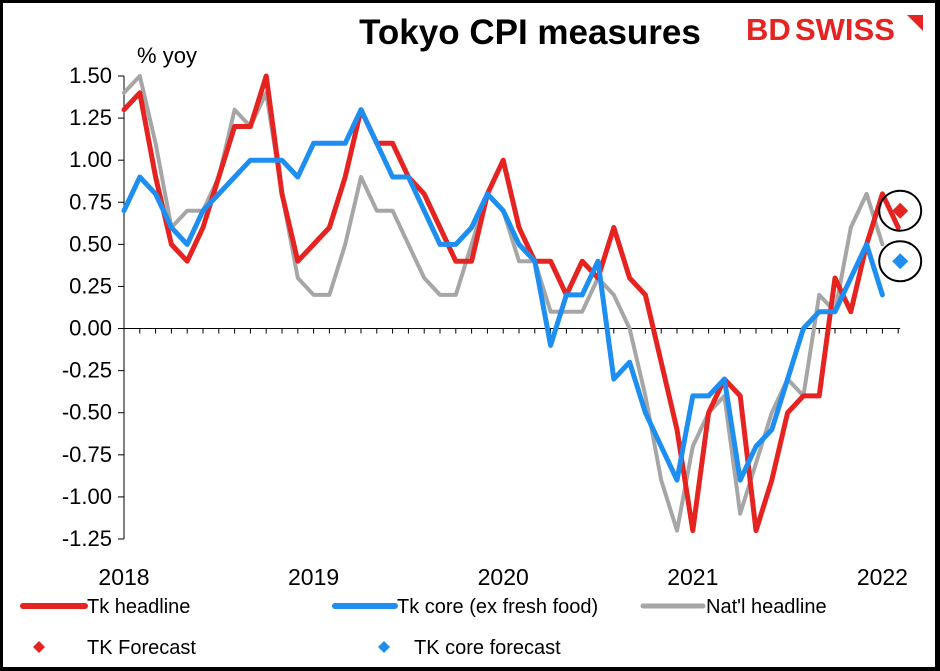  Describe the element at coordinates (167, 55) in the screenshot. I see `y-axis-label: % yoy` at that location.